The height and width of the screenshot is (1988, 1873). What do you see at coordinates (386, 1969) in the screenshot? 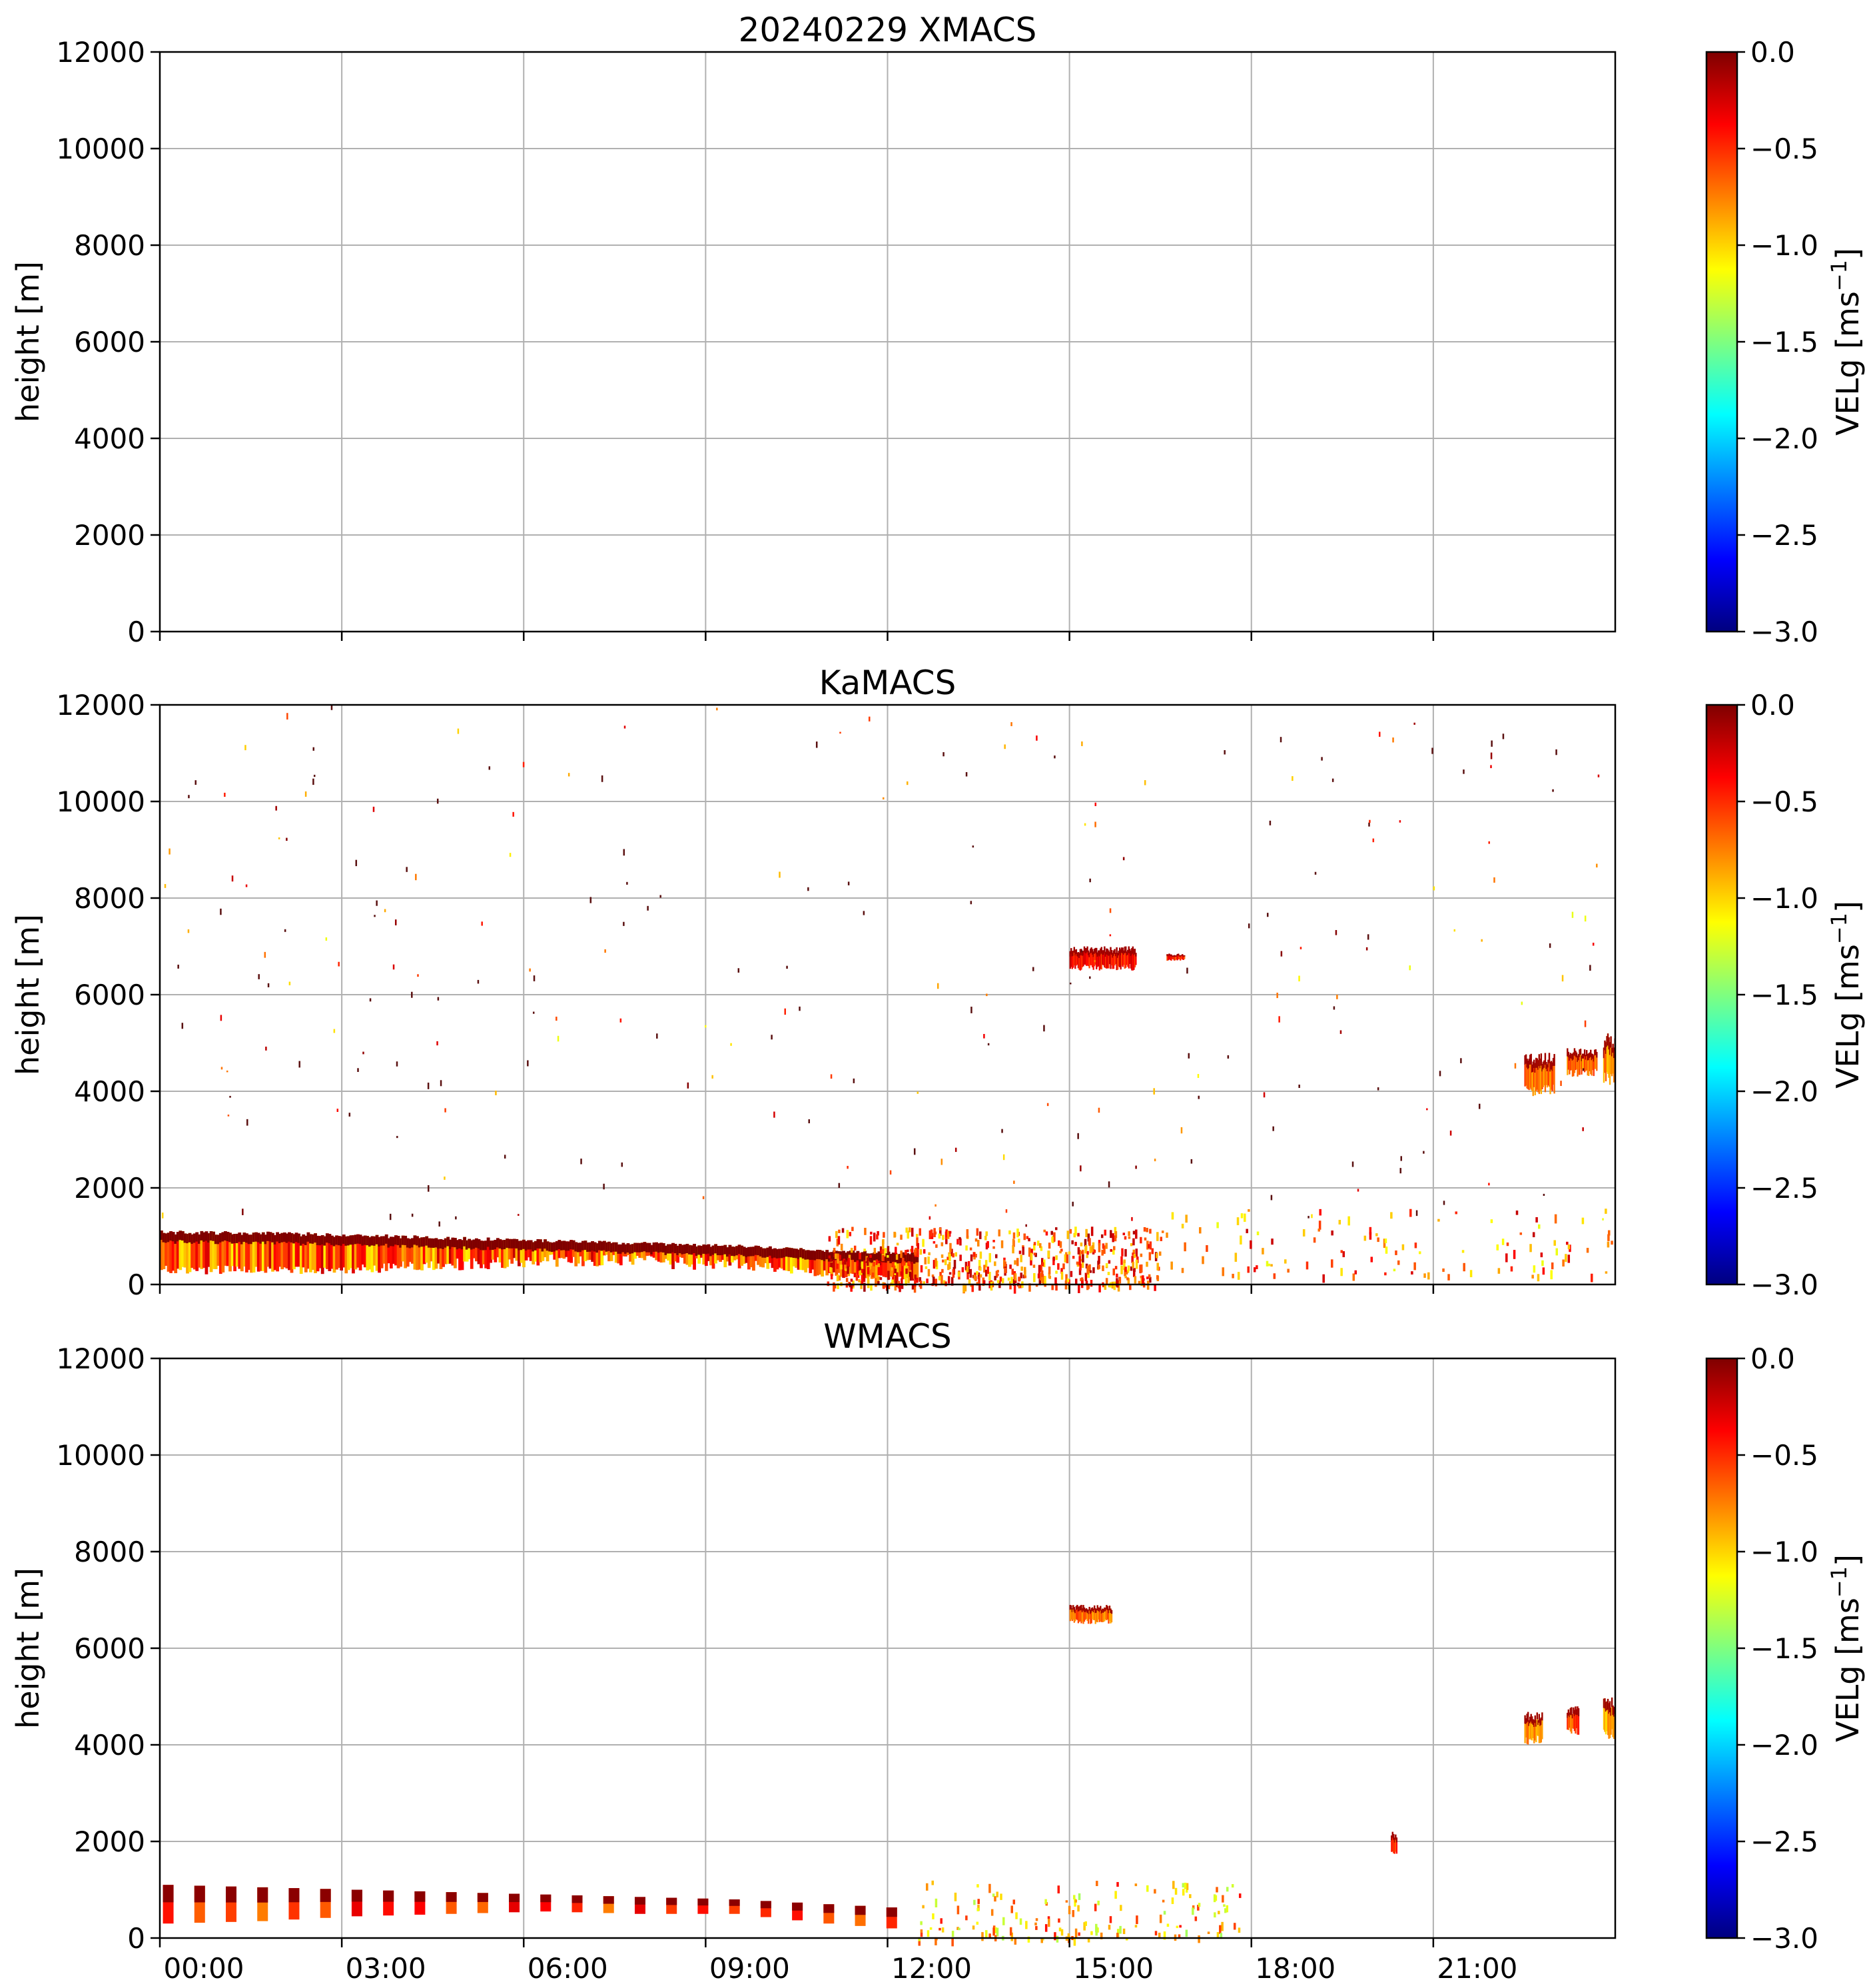
I see `x-tick-label: 03:00` at bounding box center [386, 1969].